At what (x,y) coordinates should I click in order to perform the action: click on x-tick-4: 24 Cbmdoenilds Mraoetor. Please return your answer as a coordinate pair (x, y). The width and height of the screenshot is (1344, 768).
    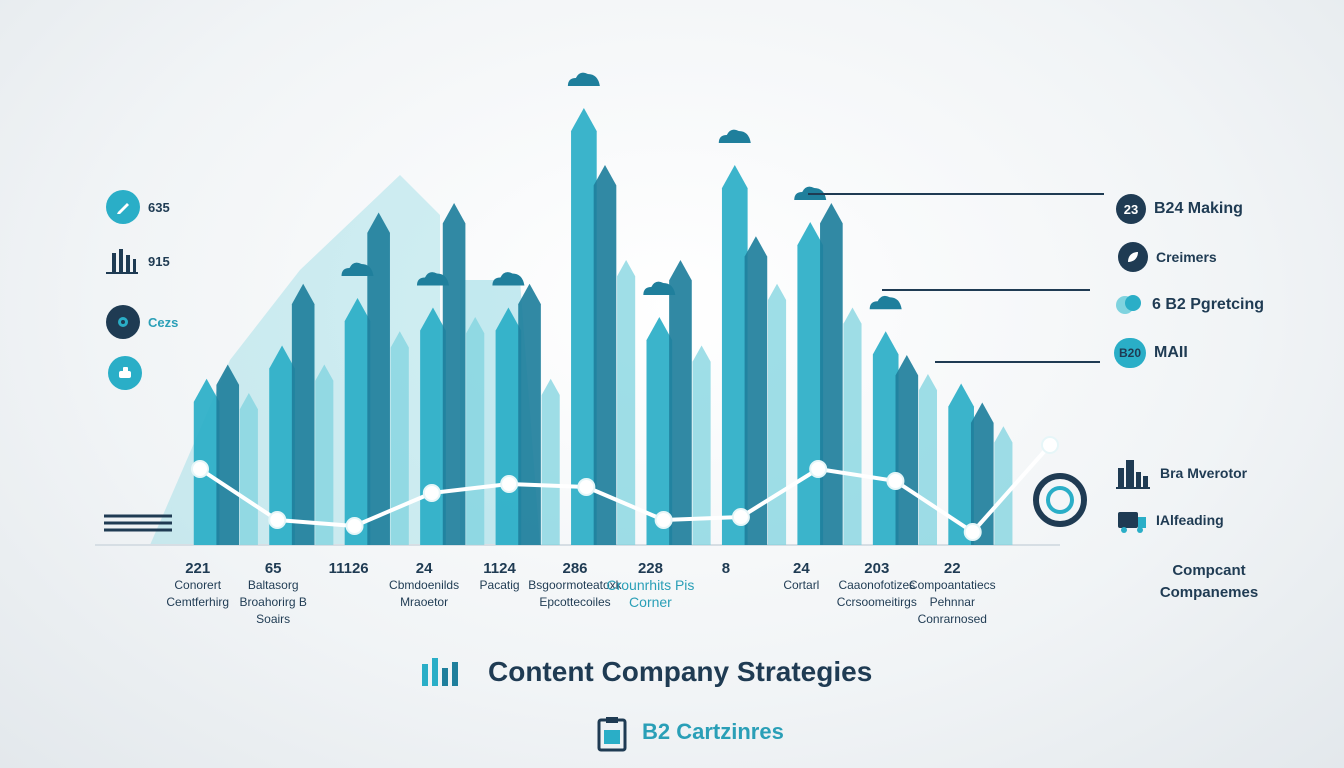
    Looking at the image, I should click on (424, 585).